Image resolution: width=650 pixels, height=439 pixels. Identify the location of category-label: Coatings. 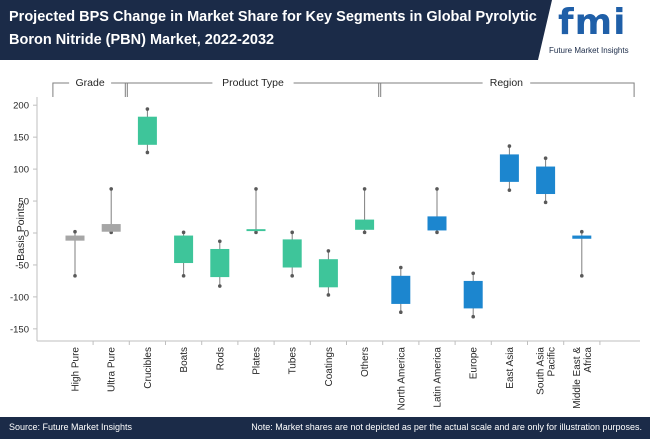
(329, 366).